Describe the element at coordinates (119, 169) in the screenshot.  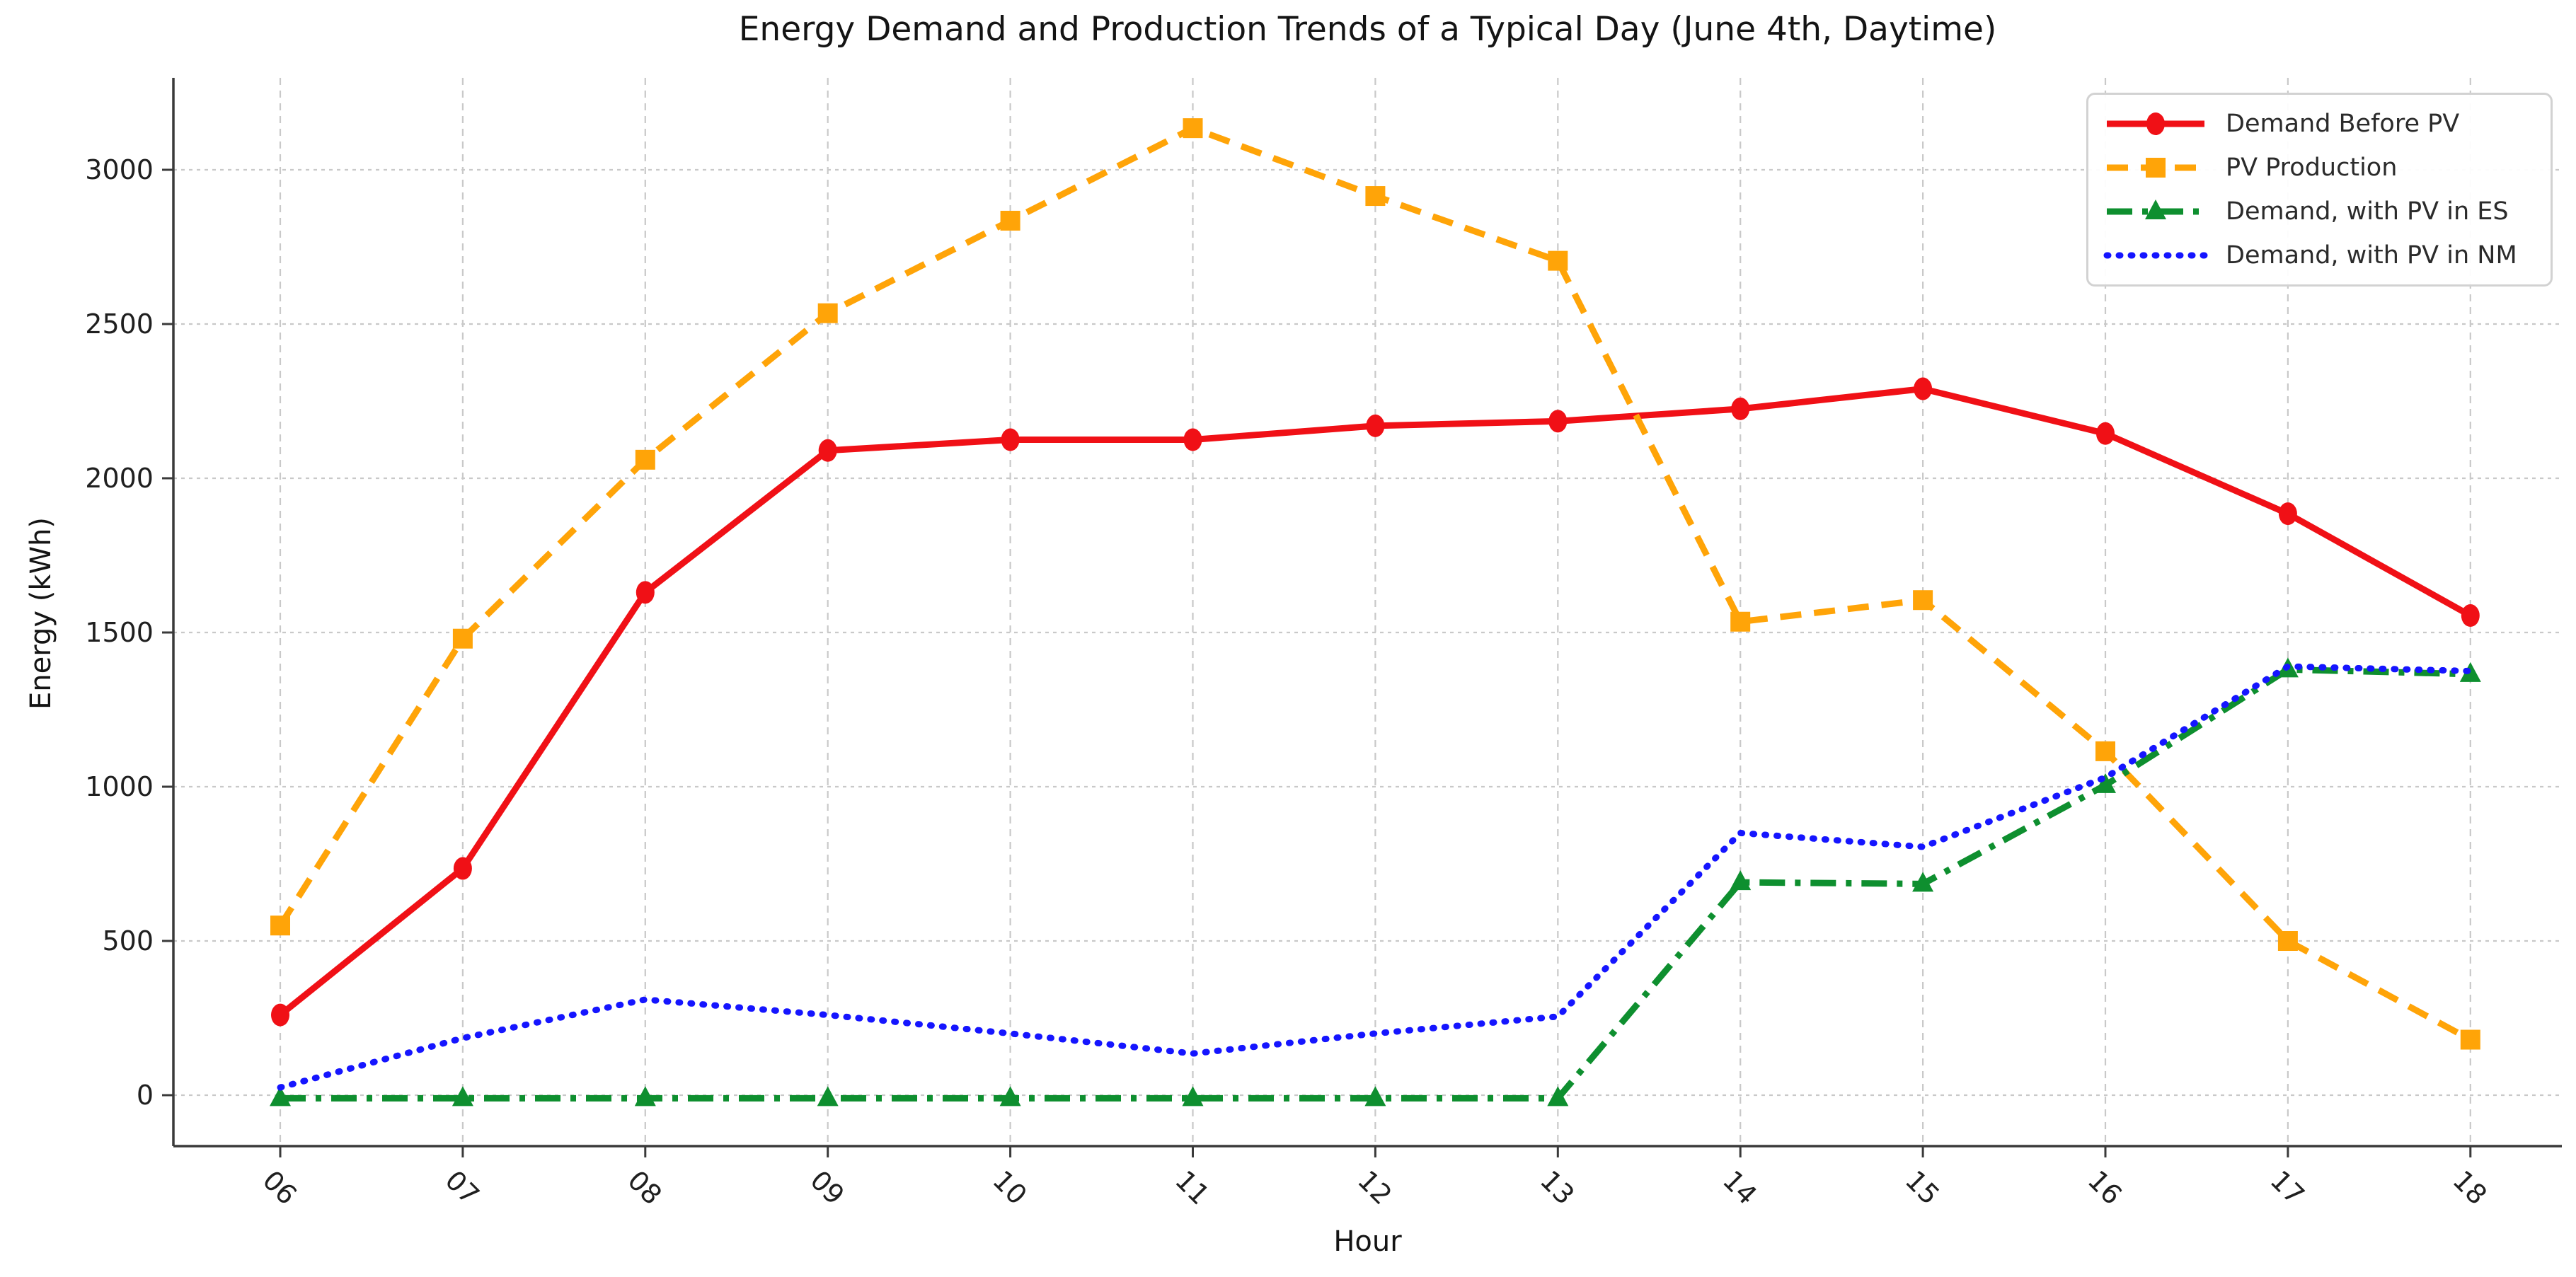
I see `y-tick-label: 3000` at that location.